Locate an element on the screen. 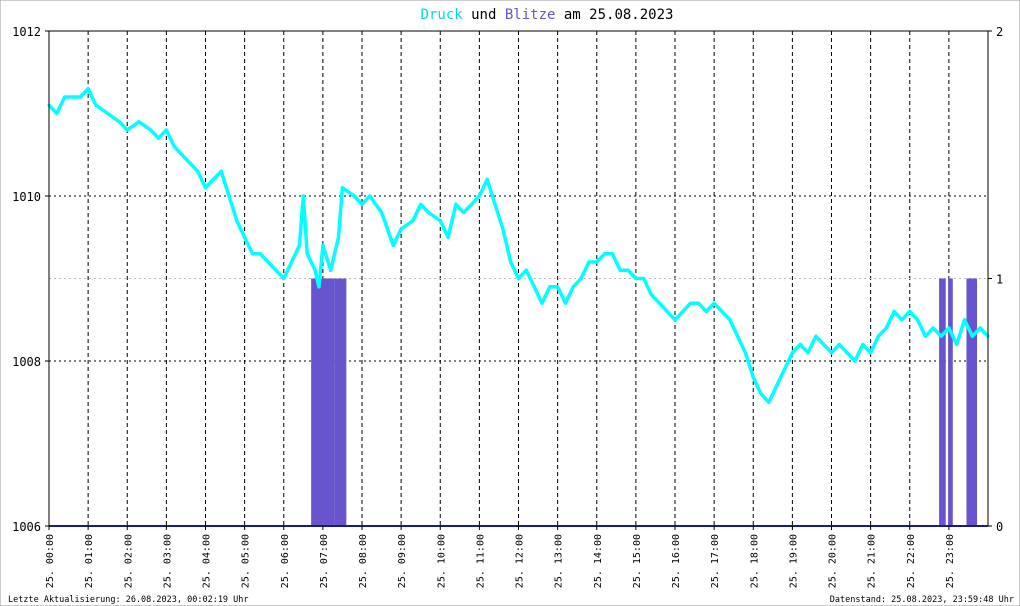 This screenshot has height=606, width=1020. title-und: und is located at coordinates (484, 15).